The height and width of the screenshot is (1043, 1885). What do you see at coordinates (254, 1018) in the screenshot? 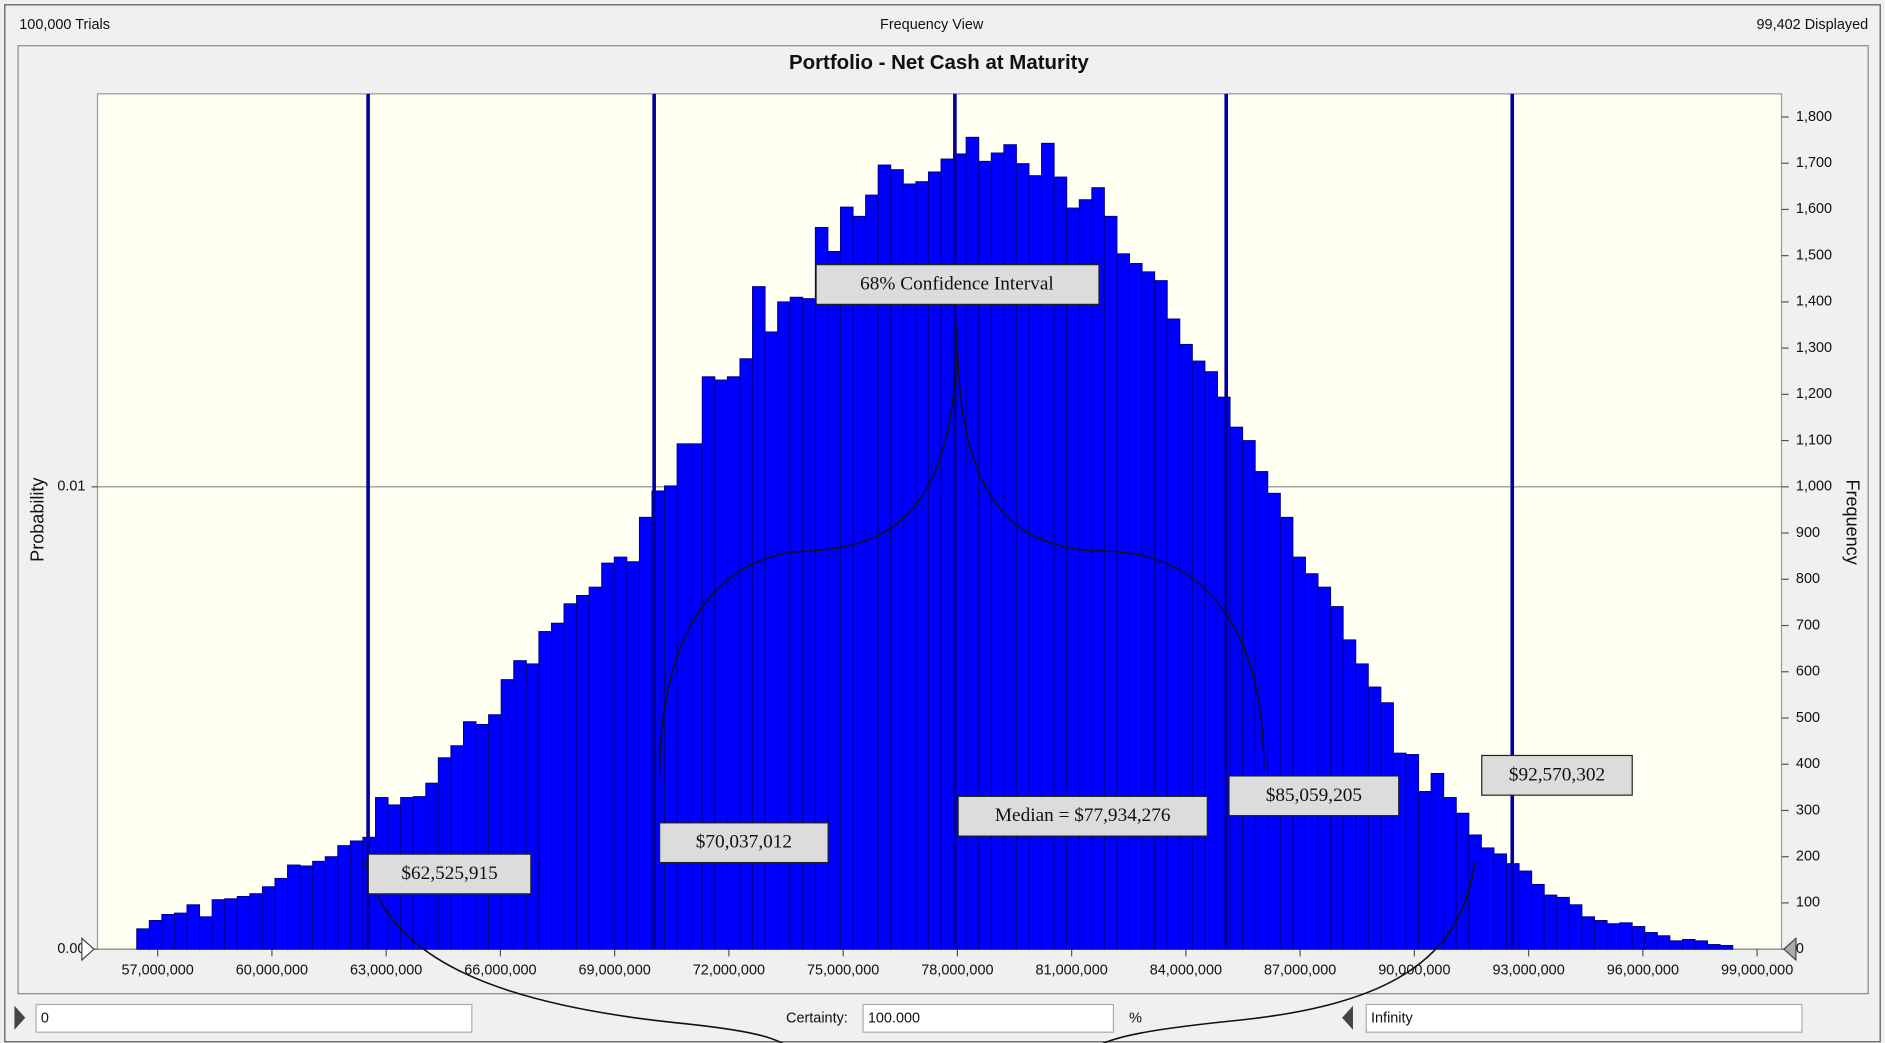
I see `lower-input` at bounding box center [254, 1018].